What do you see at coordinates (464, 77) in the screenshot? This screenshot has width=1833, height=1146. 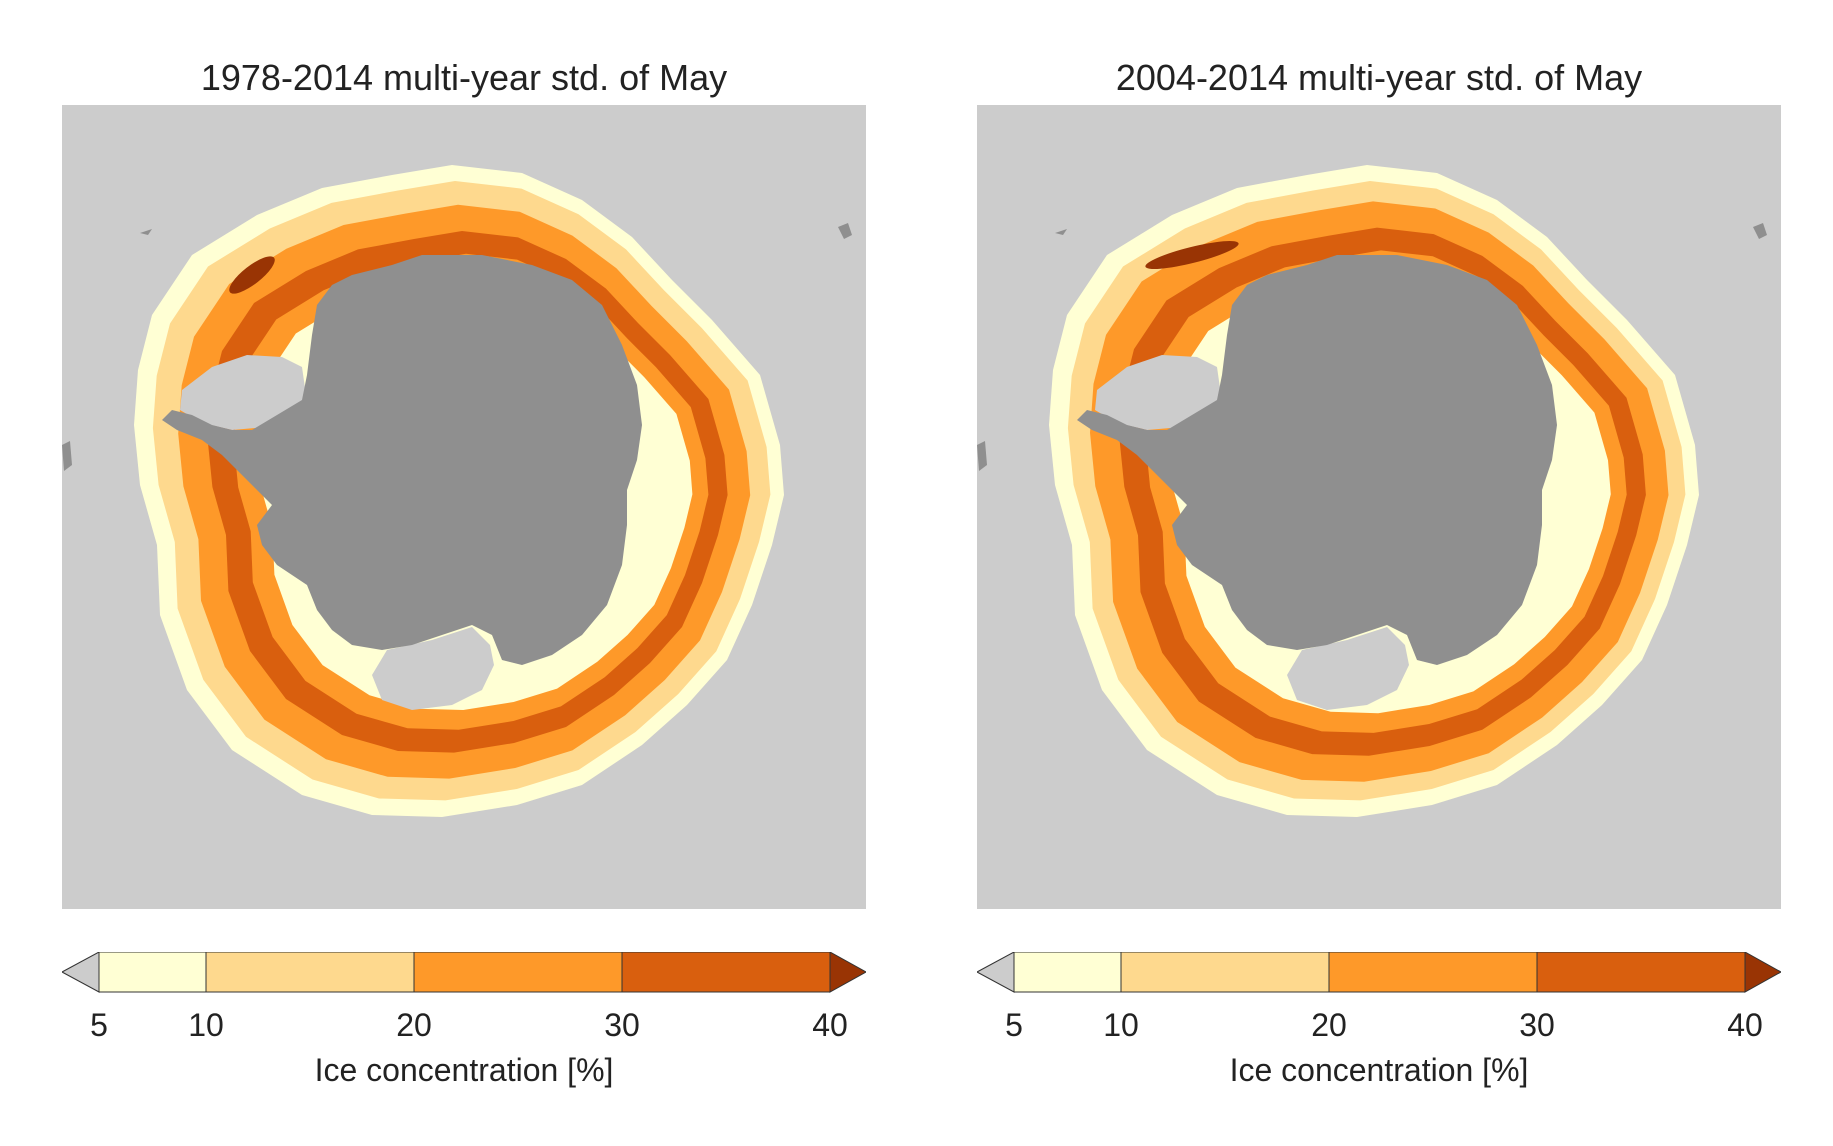 I see `chart-title: 1978-2014 multi-year std. of May` at bounding box center [464, 77].